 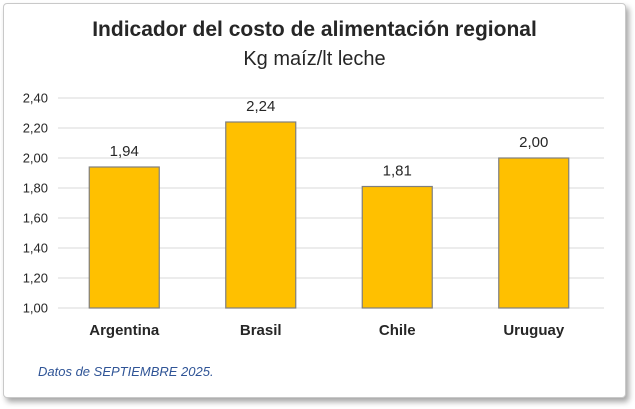 I want to click on bar-argentina, so click(x=124, y=237).